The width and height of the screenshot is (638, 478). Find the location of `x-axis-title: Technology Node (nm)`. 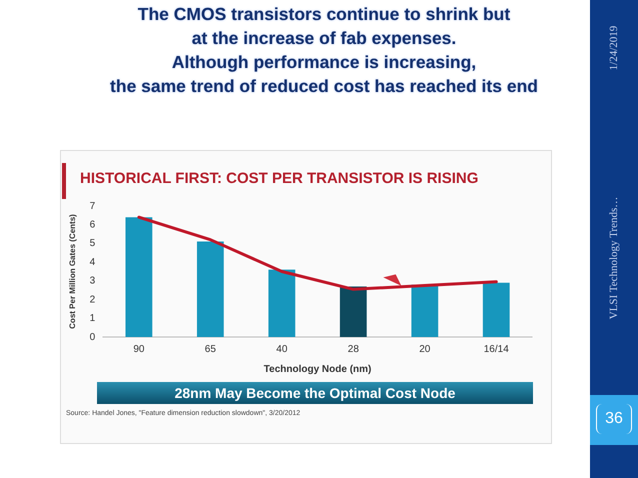

x-axis-title: Technology Node (nm) is located at coordinates (318, 369).